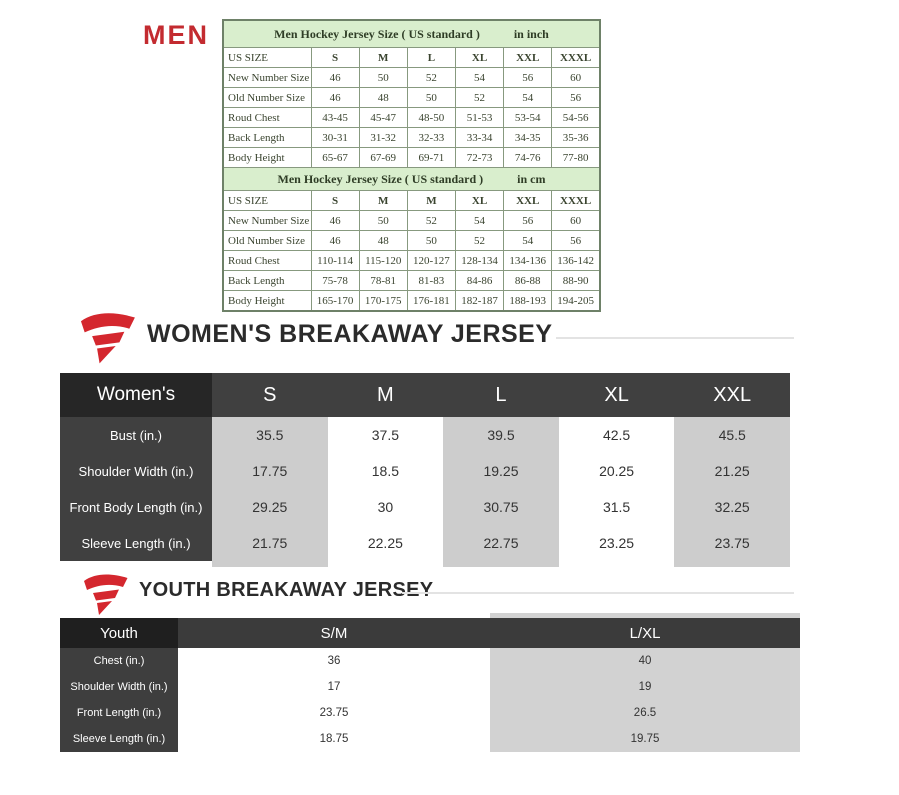 The height and width of the screenshot is (795, 899). I want to click on size-value-cell: 60, so click(576, 77).